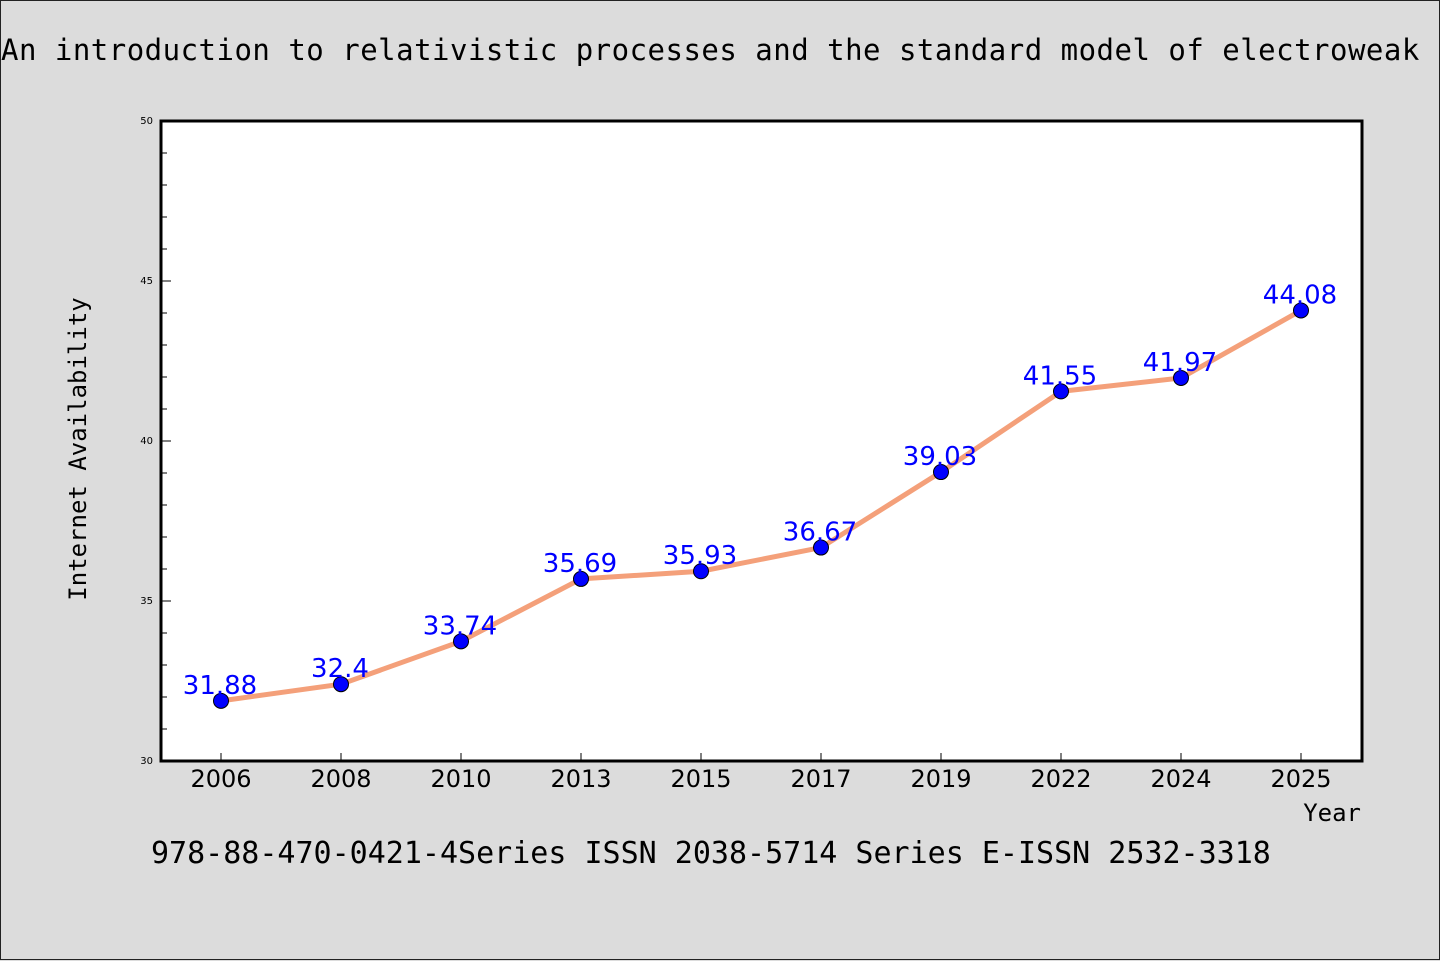 The height and width of the screenshot is (961, 1440). What do you see at coordinates (78, 448) in the screenshot?
I see `y-axis-label: Internet Availability` at bounding box center [78, 448].